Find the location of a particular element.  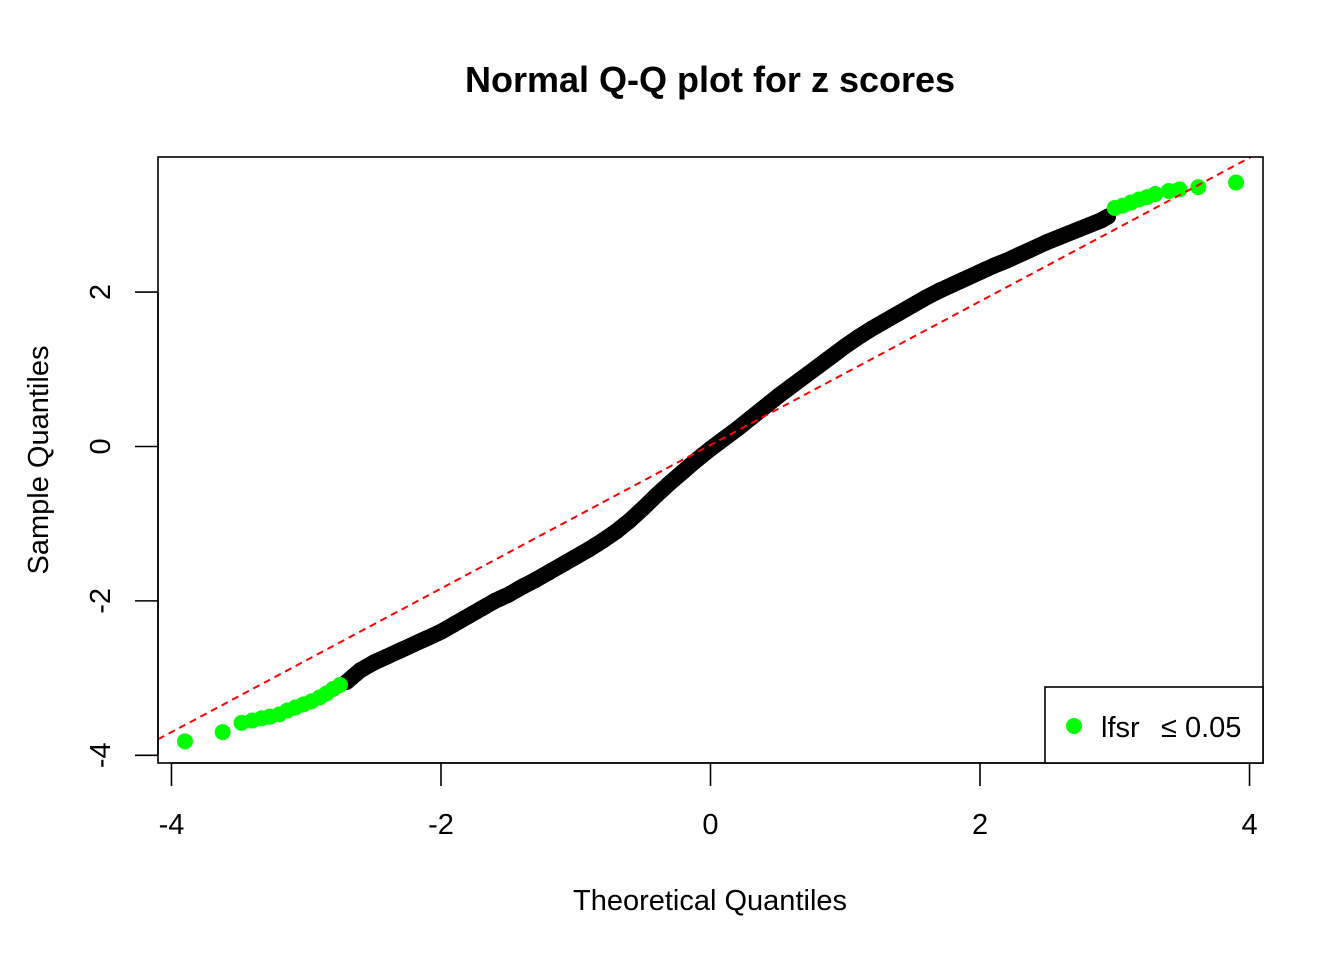

x-axis-label: Theoretical Quantiles is located at coordinates (710, 901).